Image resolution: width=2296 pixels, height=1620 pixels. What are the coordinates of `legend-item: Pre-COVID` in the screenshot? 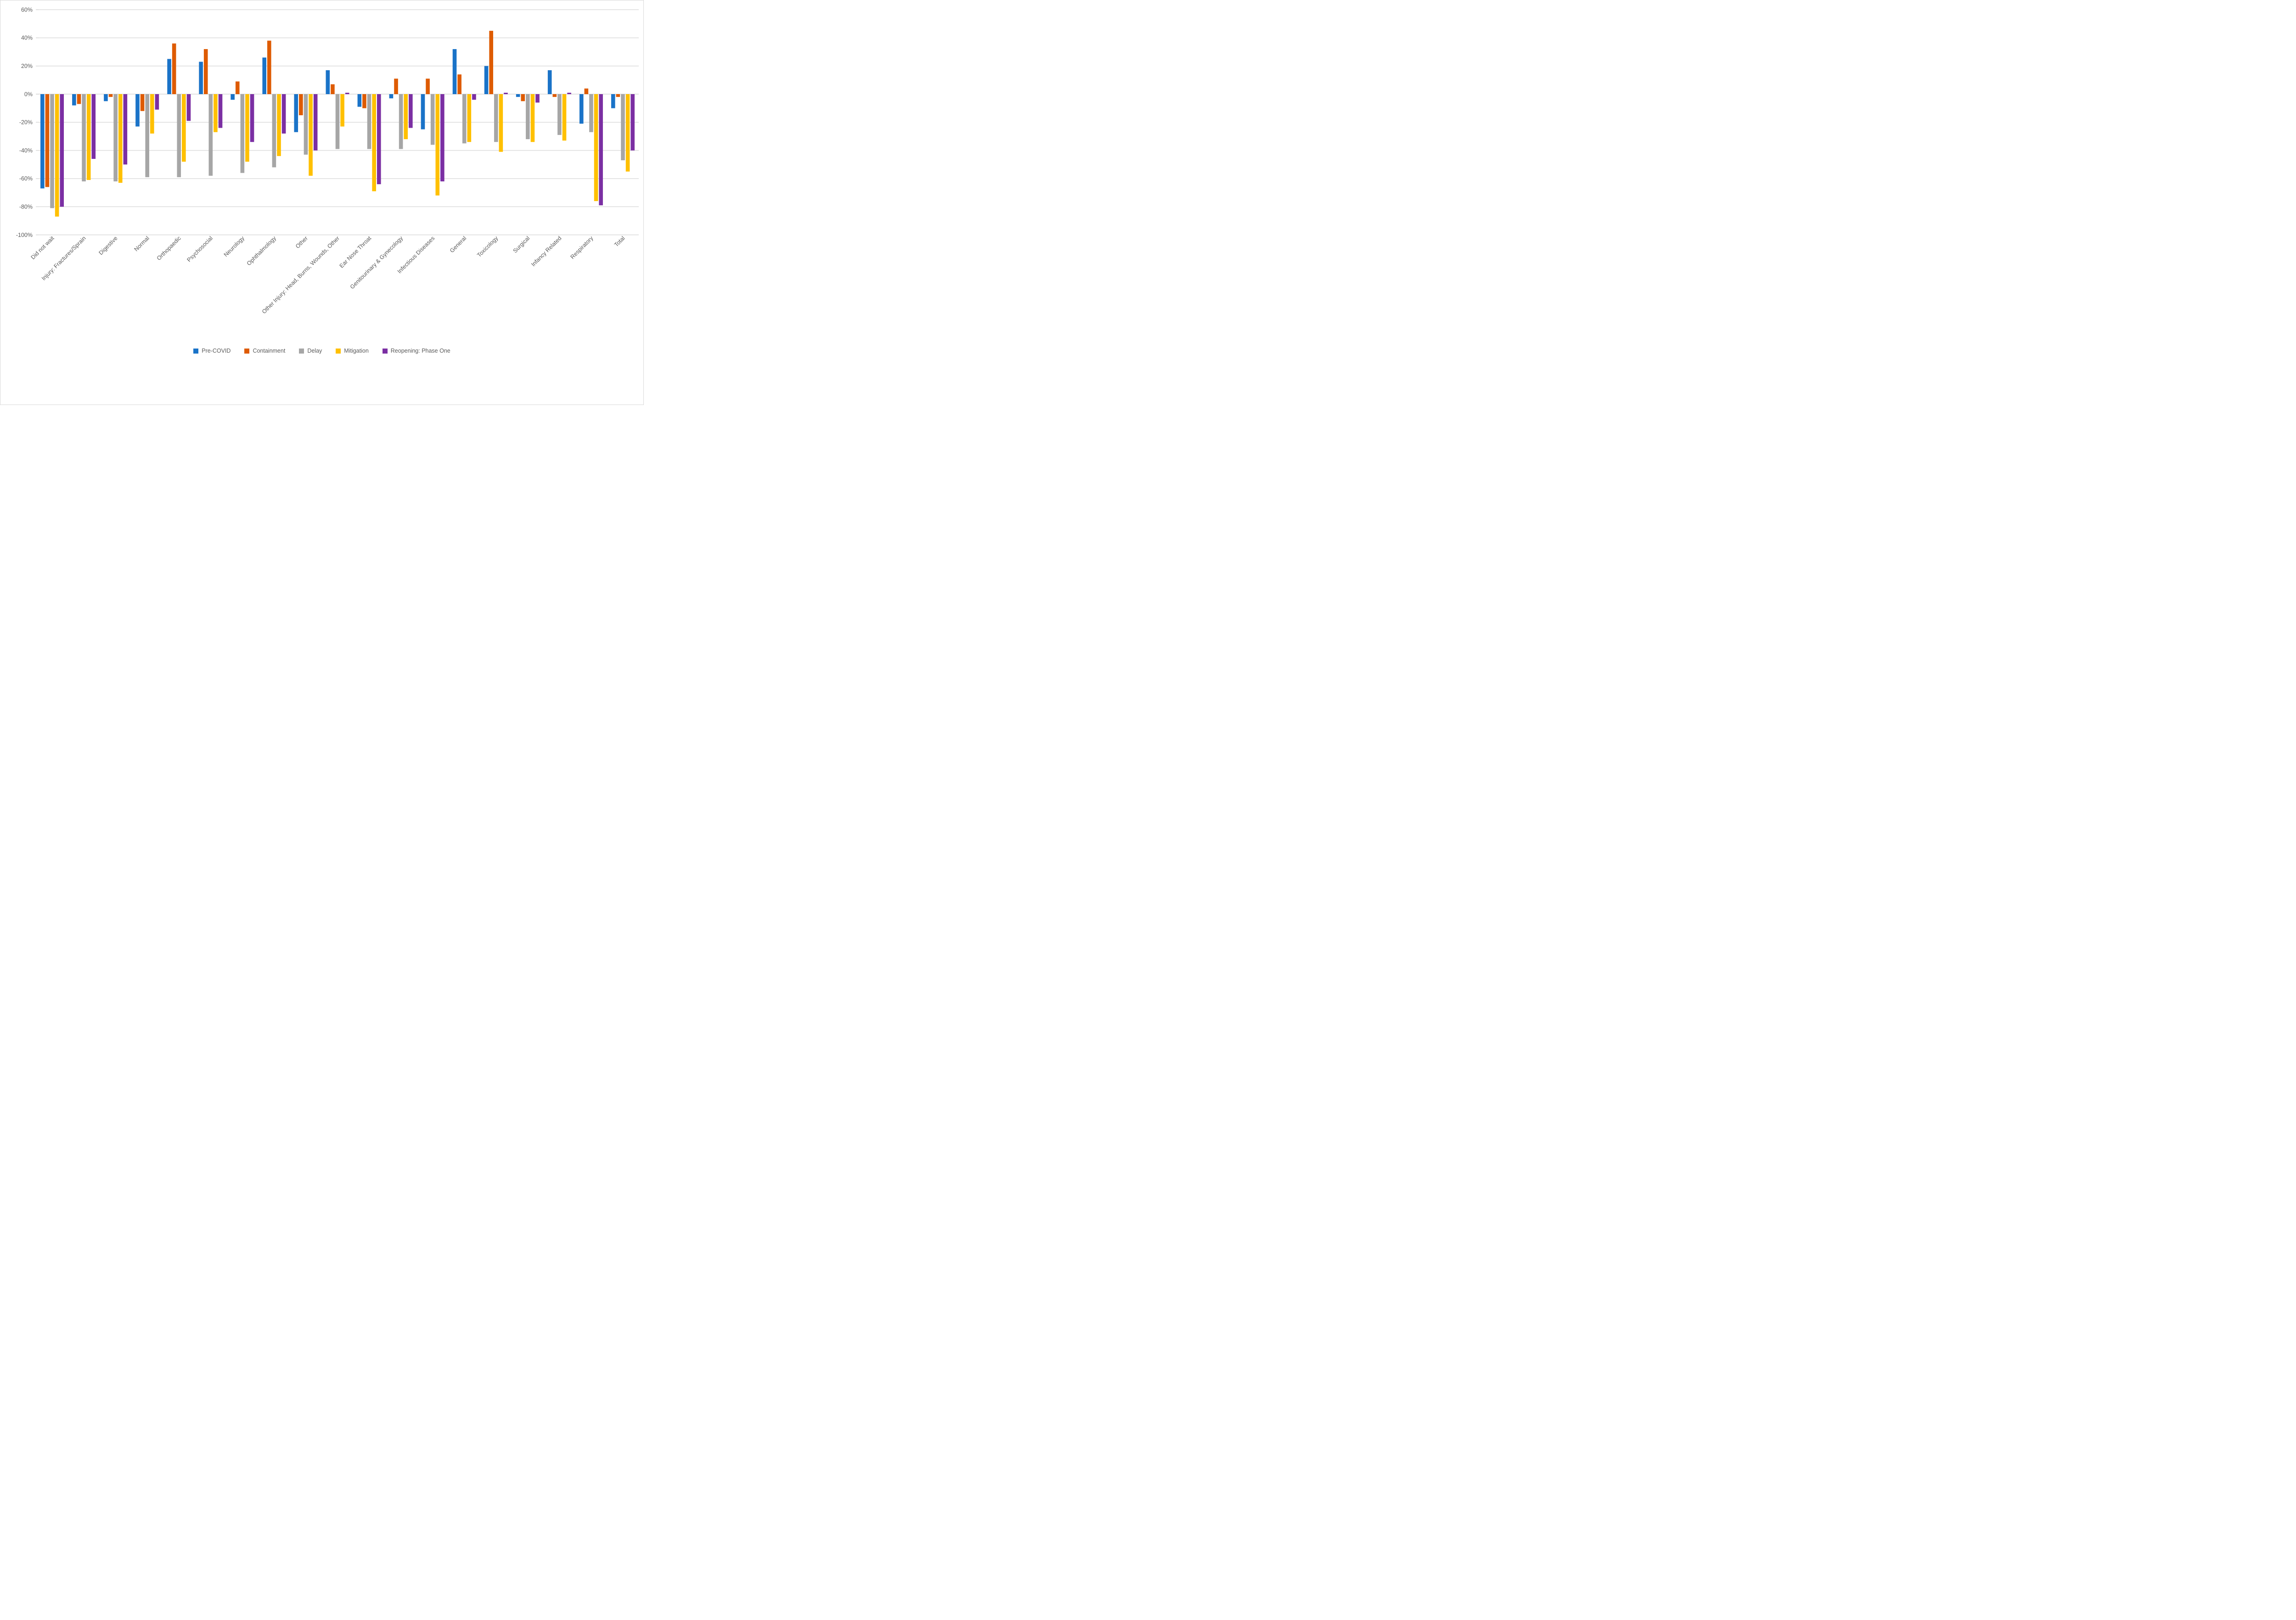 It's located at (212, 351).